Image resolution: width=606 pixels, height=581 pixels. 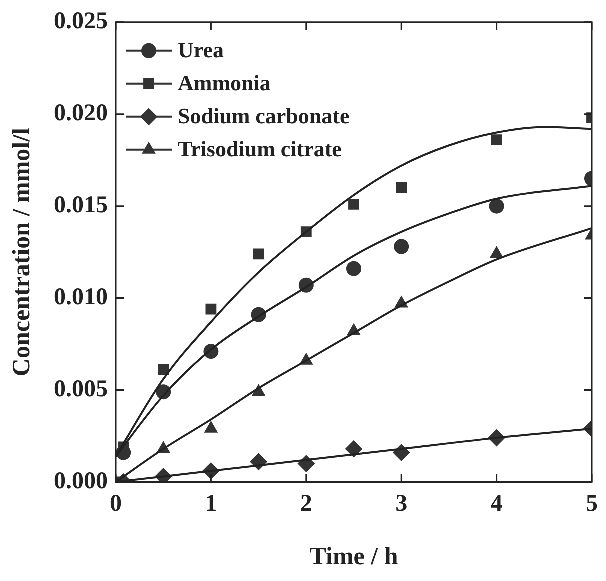 I want to click on x-tick-label: 3, so click(x=402, y=503).